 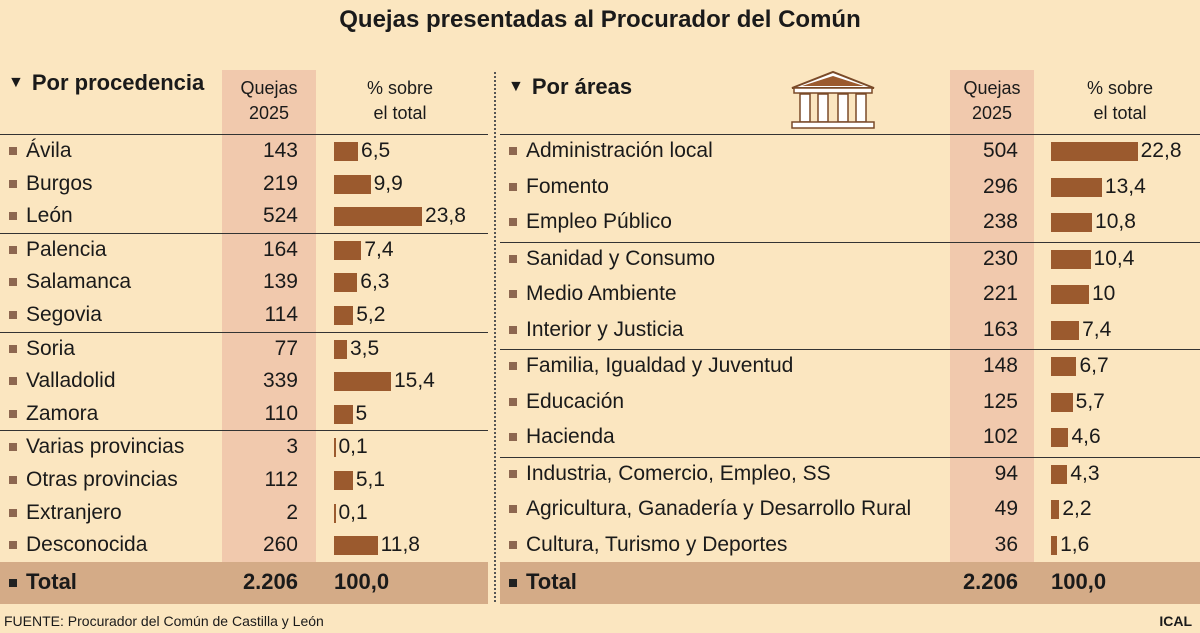 What do you see at coordinates (1075, 544) in the screenshot?
I see `pct-label: 1,6` at bounding box center [1075, 544].